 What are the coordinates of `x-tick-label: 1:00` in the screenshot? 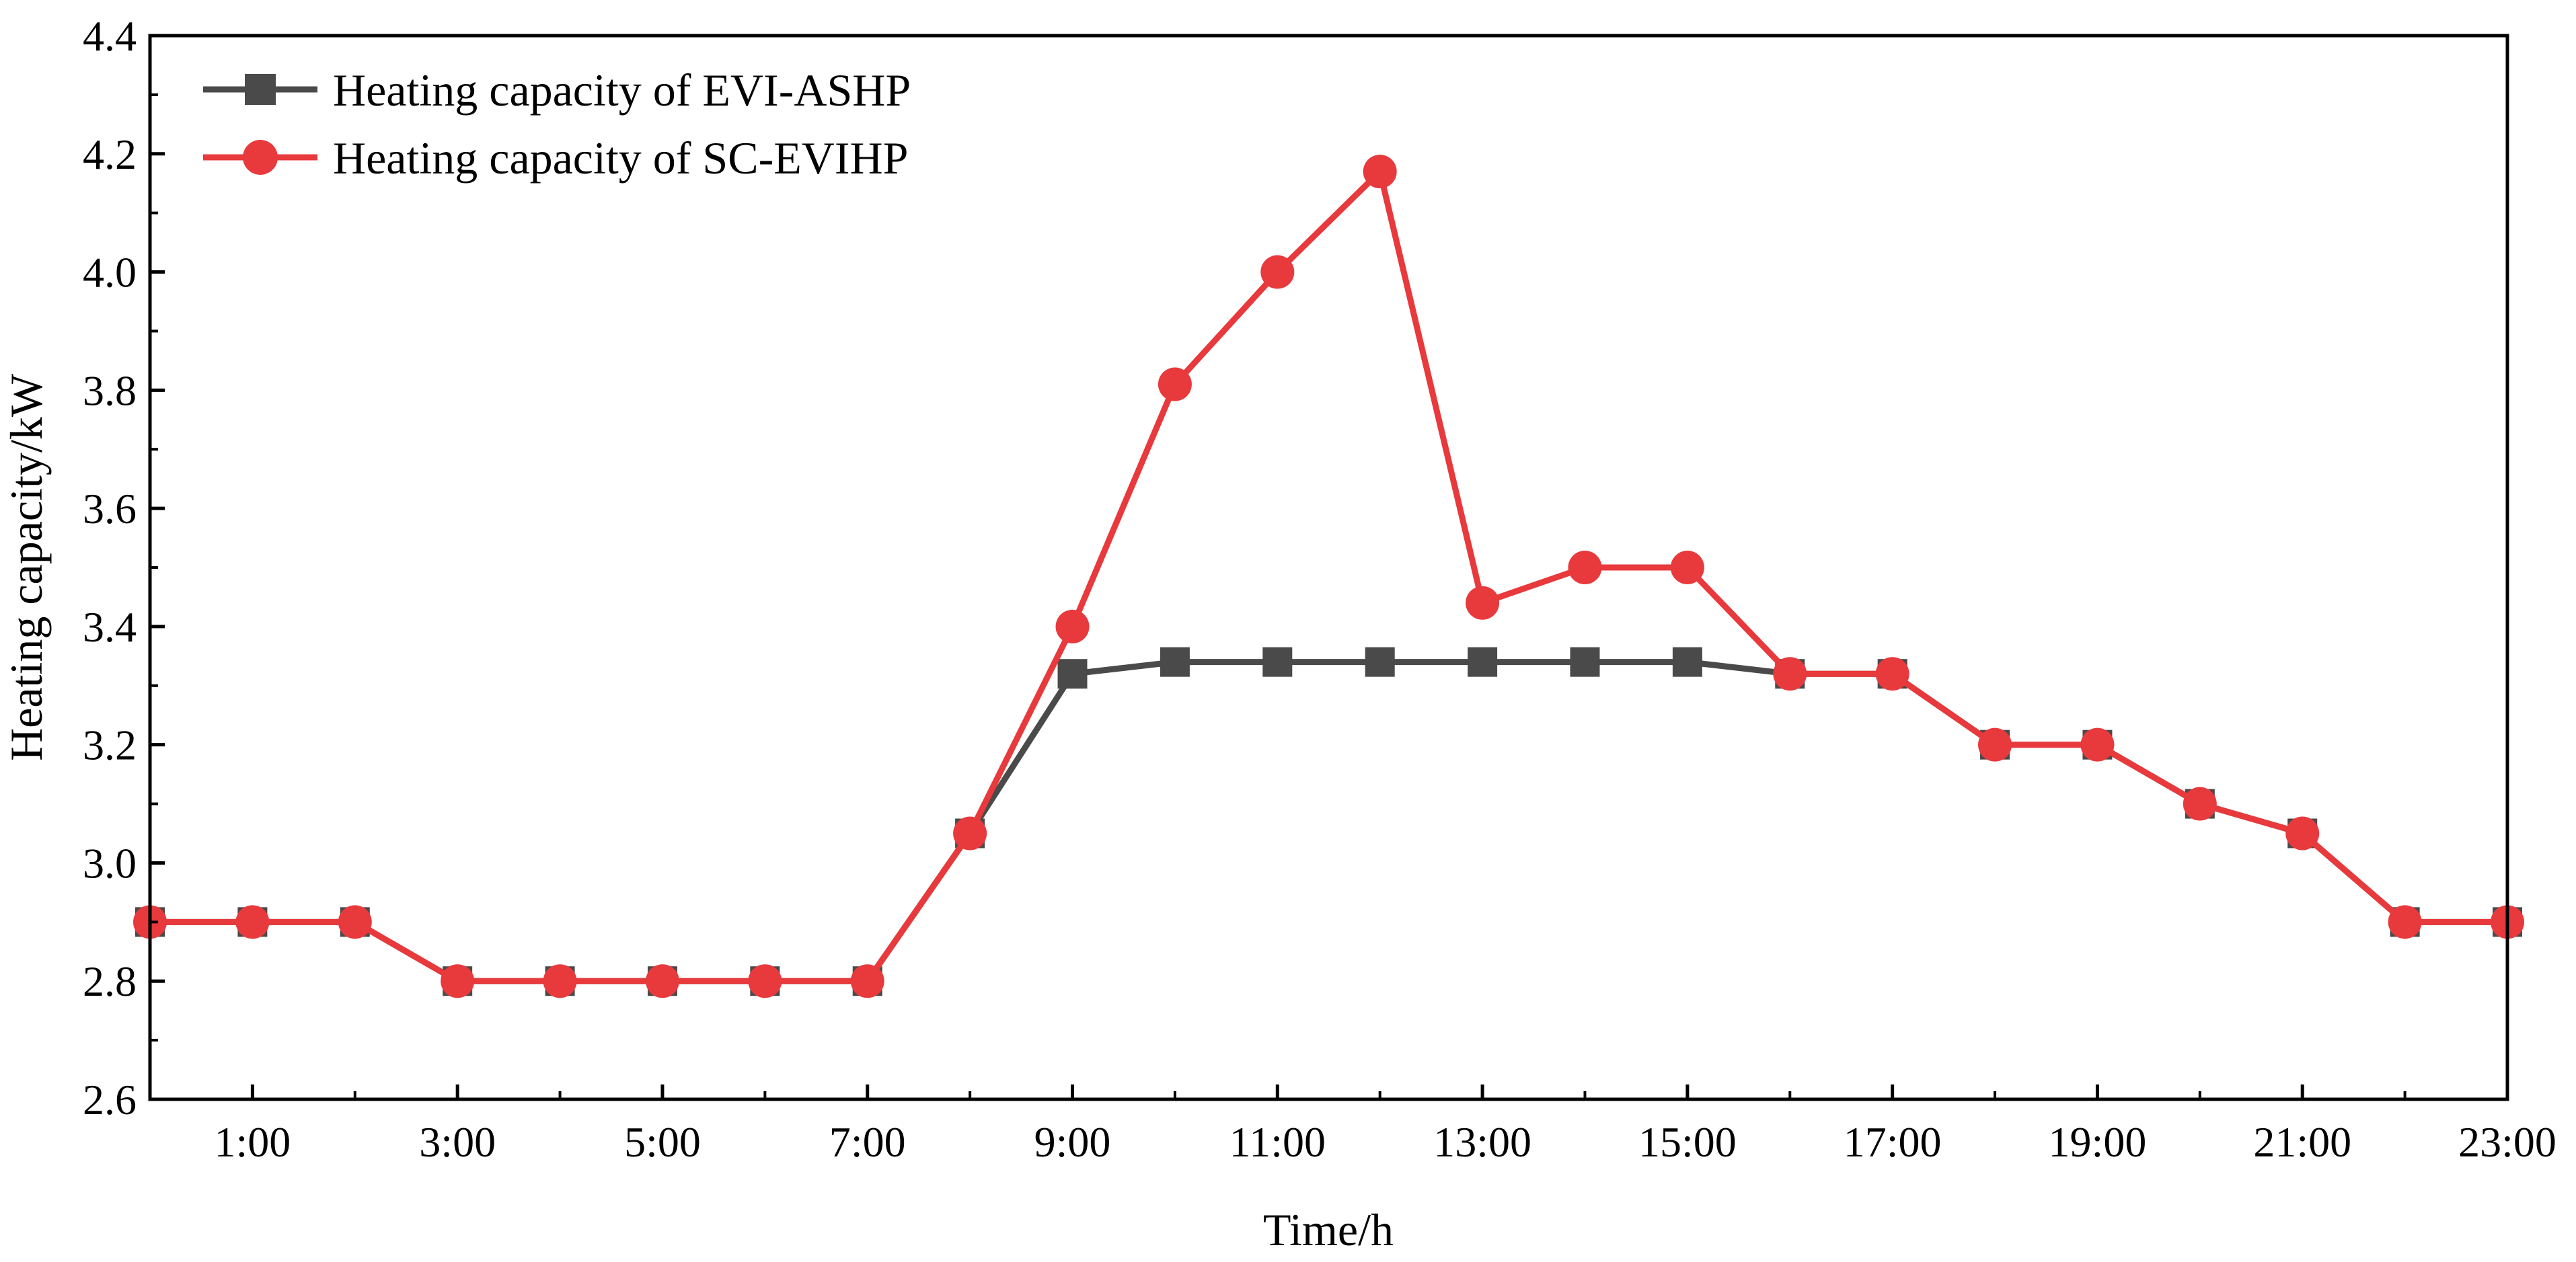 It's located at (253, 1142).